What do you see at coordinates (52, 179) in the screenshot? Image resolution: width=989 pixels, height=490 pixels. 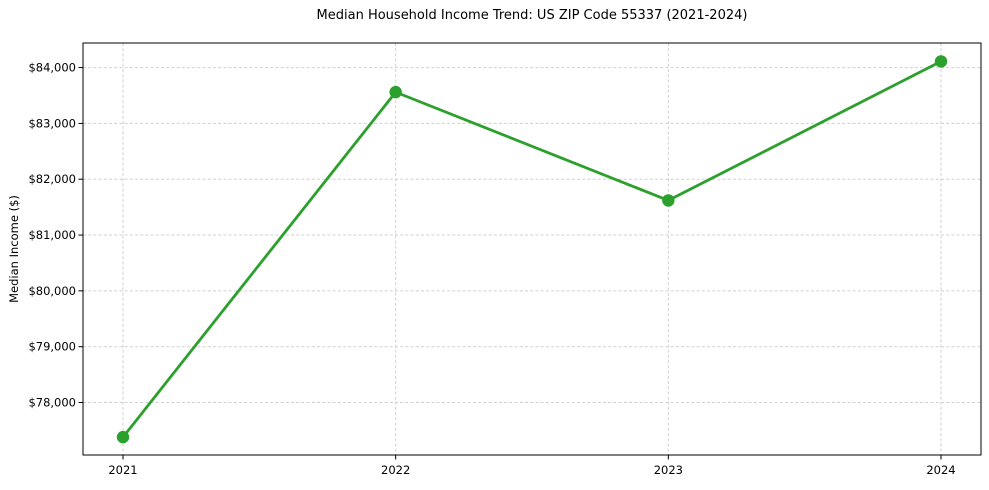 I see `y-tick-label: $82,000` at bounding box center [52, 179].